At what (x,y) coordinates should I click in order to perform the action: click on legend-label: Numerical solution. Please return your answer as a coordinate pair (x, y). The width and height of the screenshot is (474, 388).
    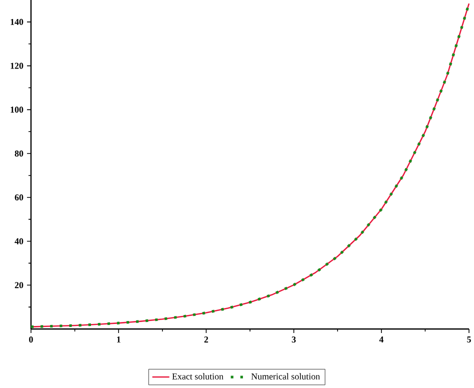
    Looking at the image, I should click on (285, 376).